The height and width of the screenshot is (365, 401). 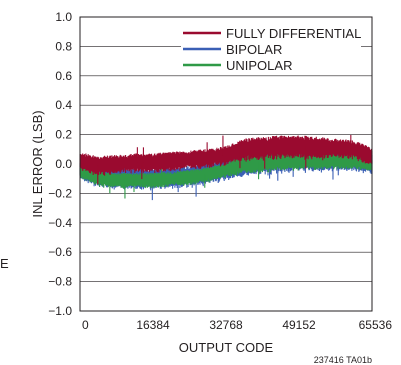 What do you see at coordinates (226, 347) in the screenshot?
I see `x-axis-title: OUTPUT CODE` at bounding box center [226, 347].